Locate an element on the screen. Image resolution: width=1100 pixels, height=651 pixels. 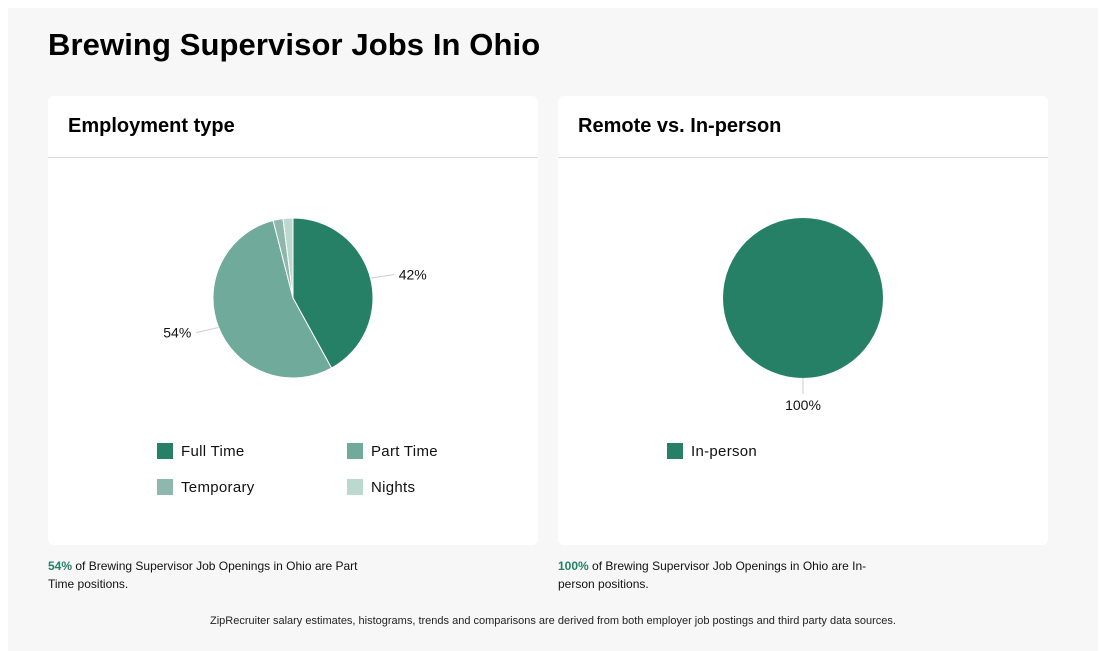
remote-vs-in-person-legend: In-person is located at coordinates (837, 482).